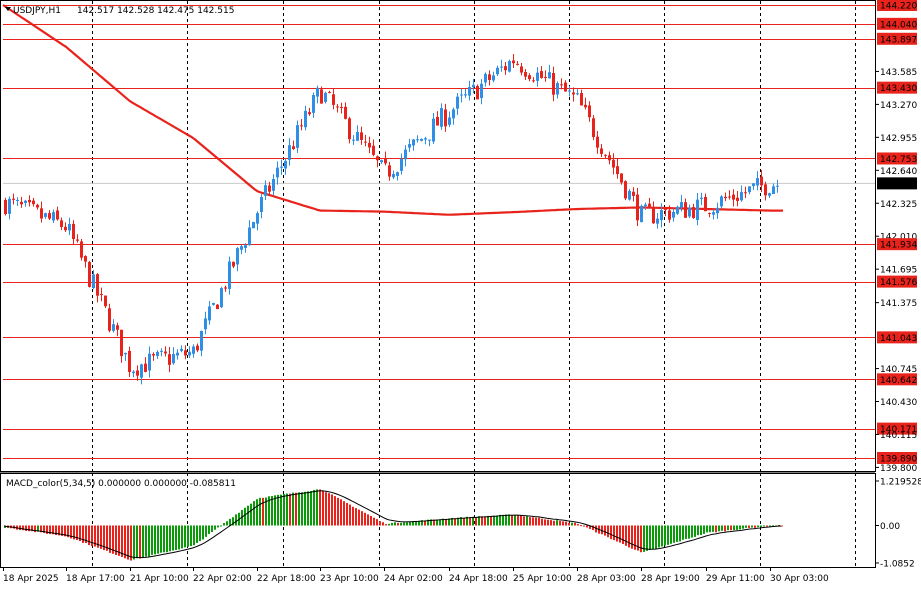 This screenshot has height=590, width=921. I want to click on price-label: 140.171, so click(898, 430).